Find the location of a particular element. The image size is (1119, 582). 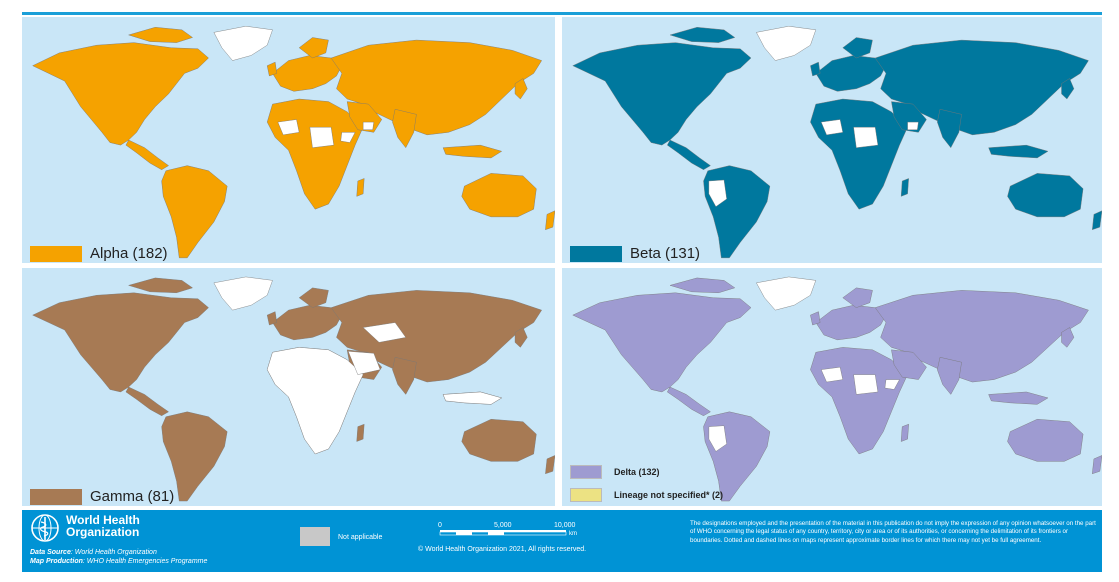

top-rule is located at coordinates (562, 13).